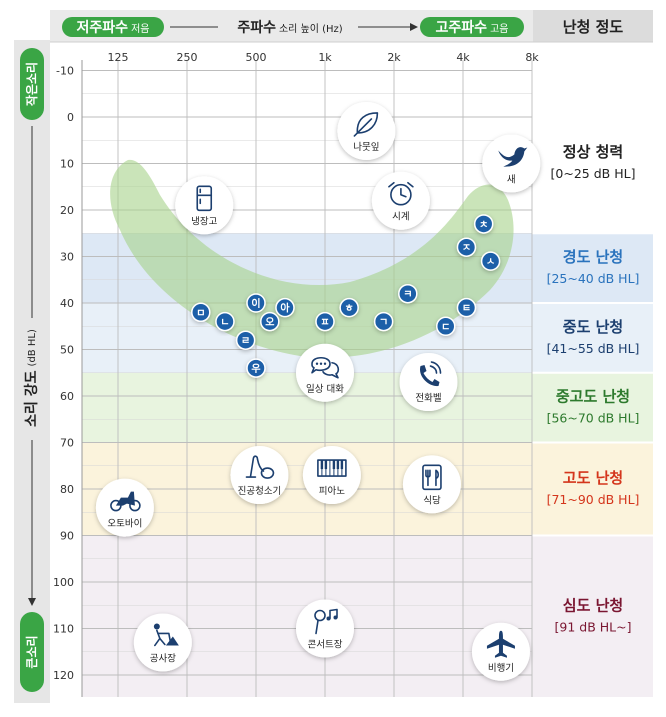 This screenshot has height=717, width=666. I want to click on x-tick-label: 500, so click(256, 57).